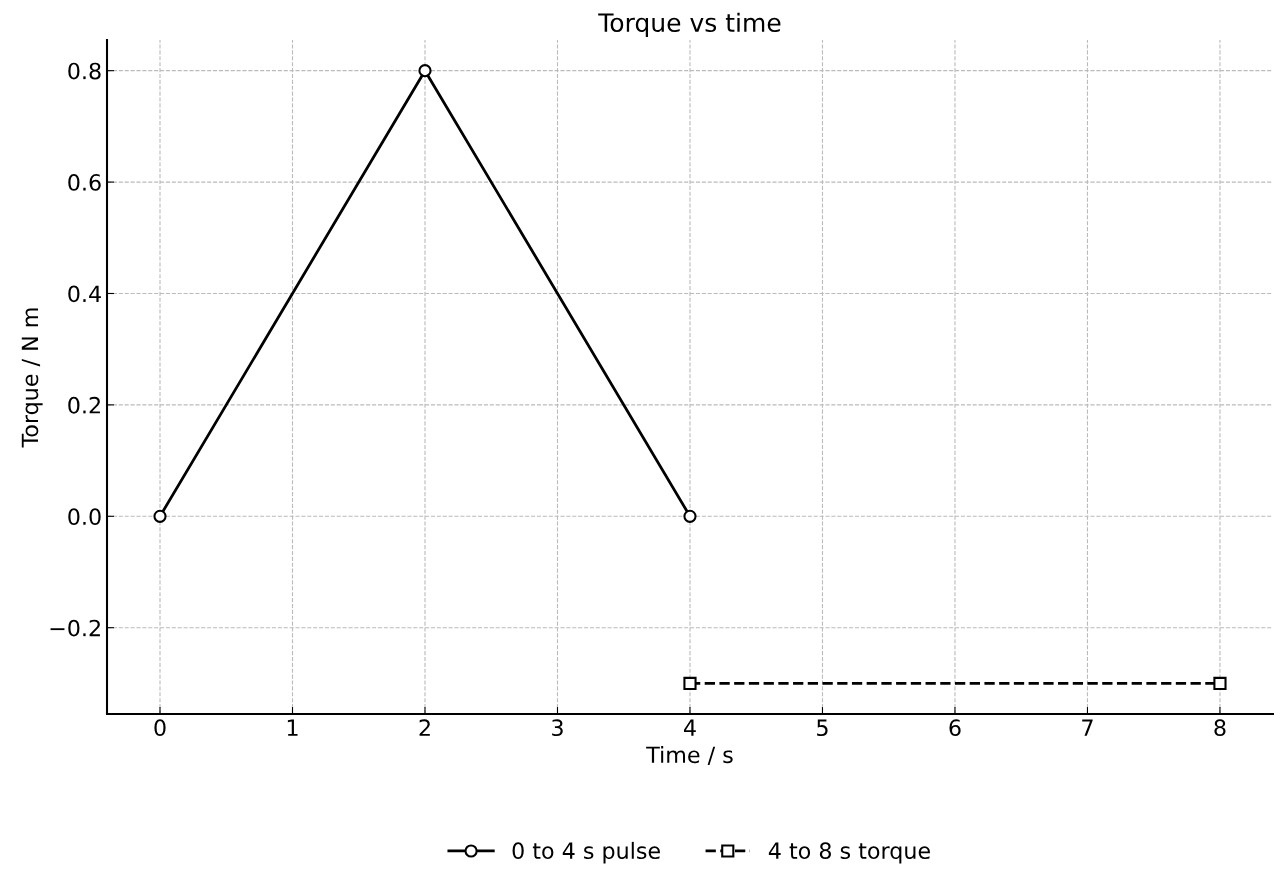  What do you see at coordinates (690, 727) in the screenshot?
I see `x-tick-label: 4` at bounding box center [690, 727].